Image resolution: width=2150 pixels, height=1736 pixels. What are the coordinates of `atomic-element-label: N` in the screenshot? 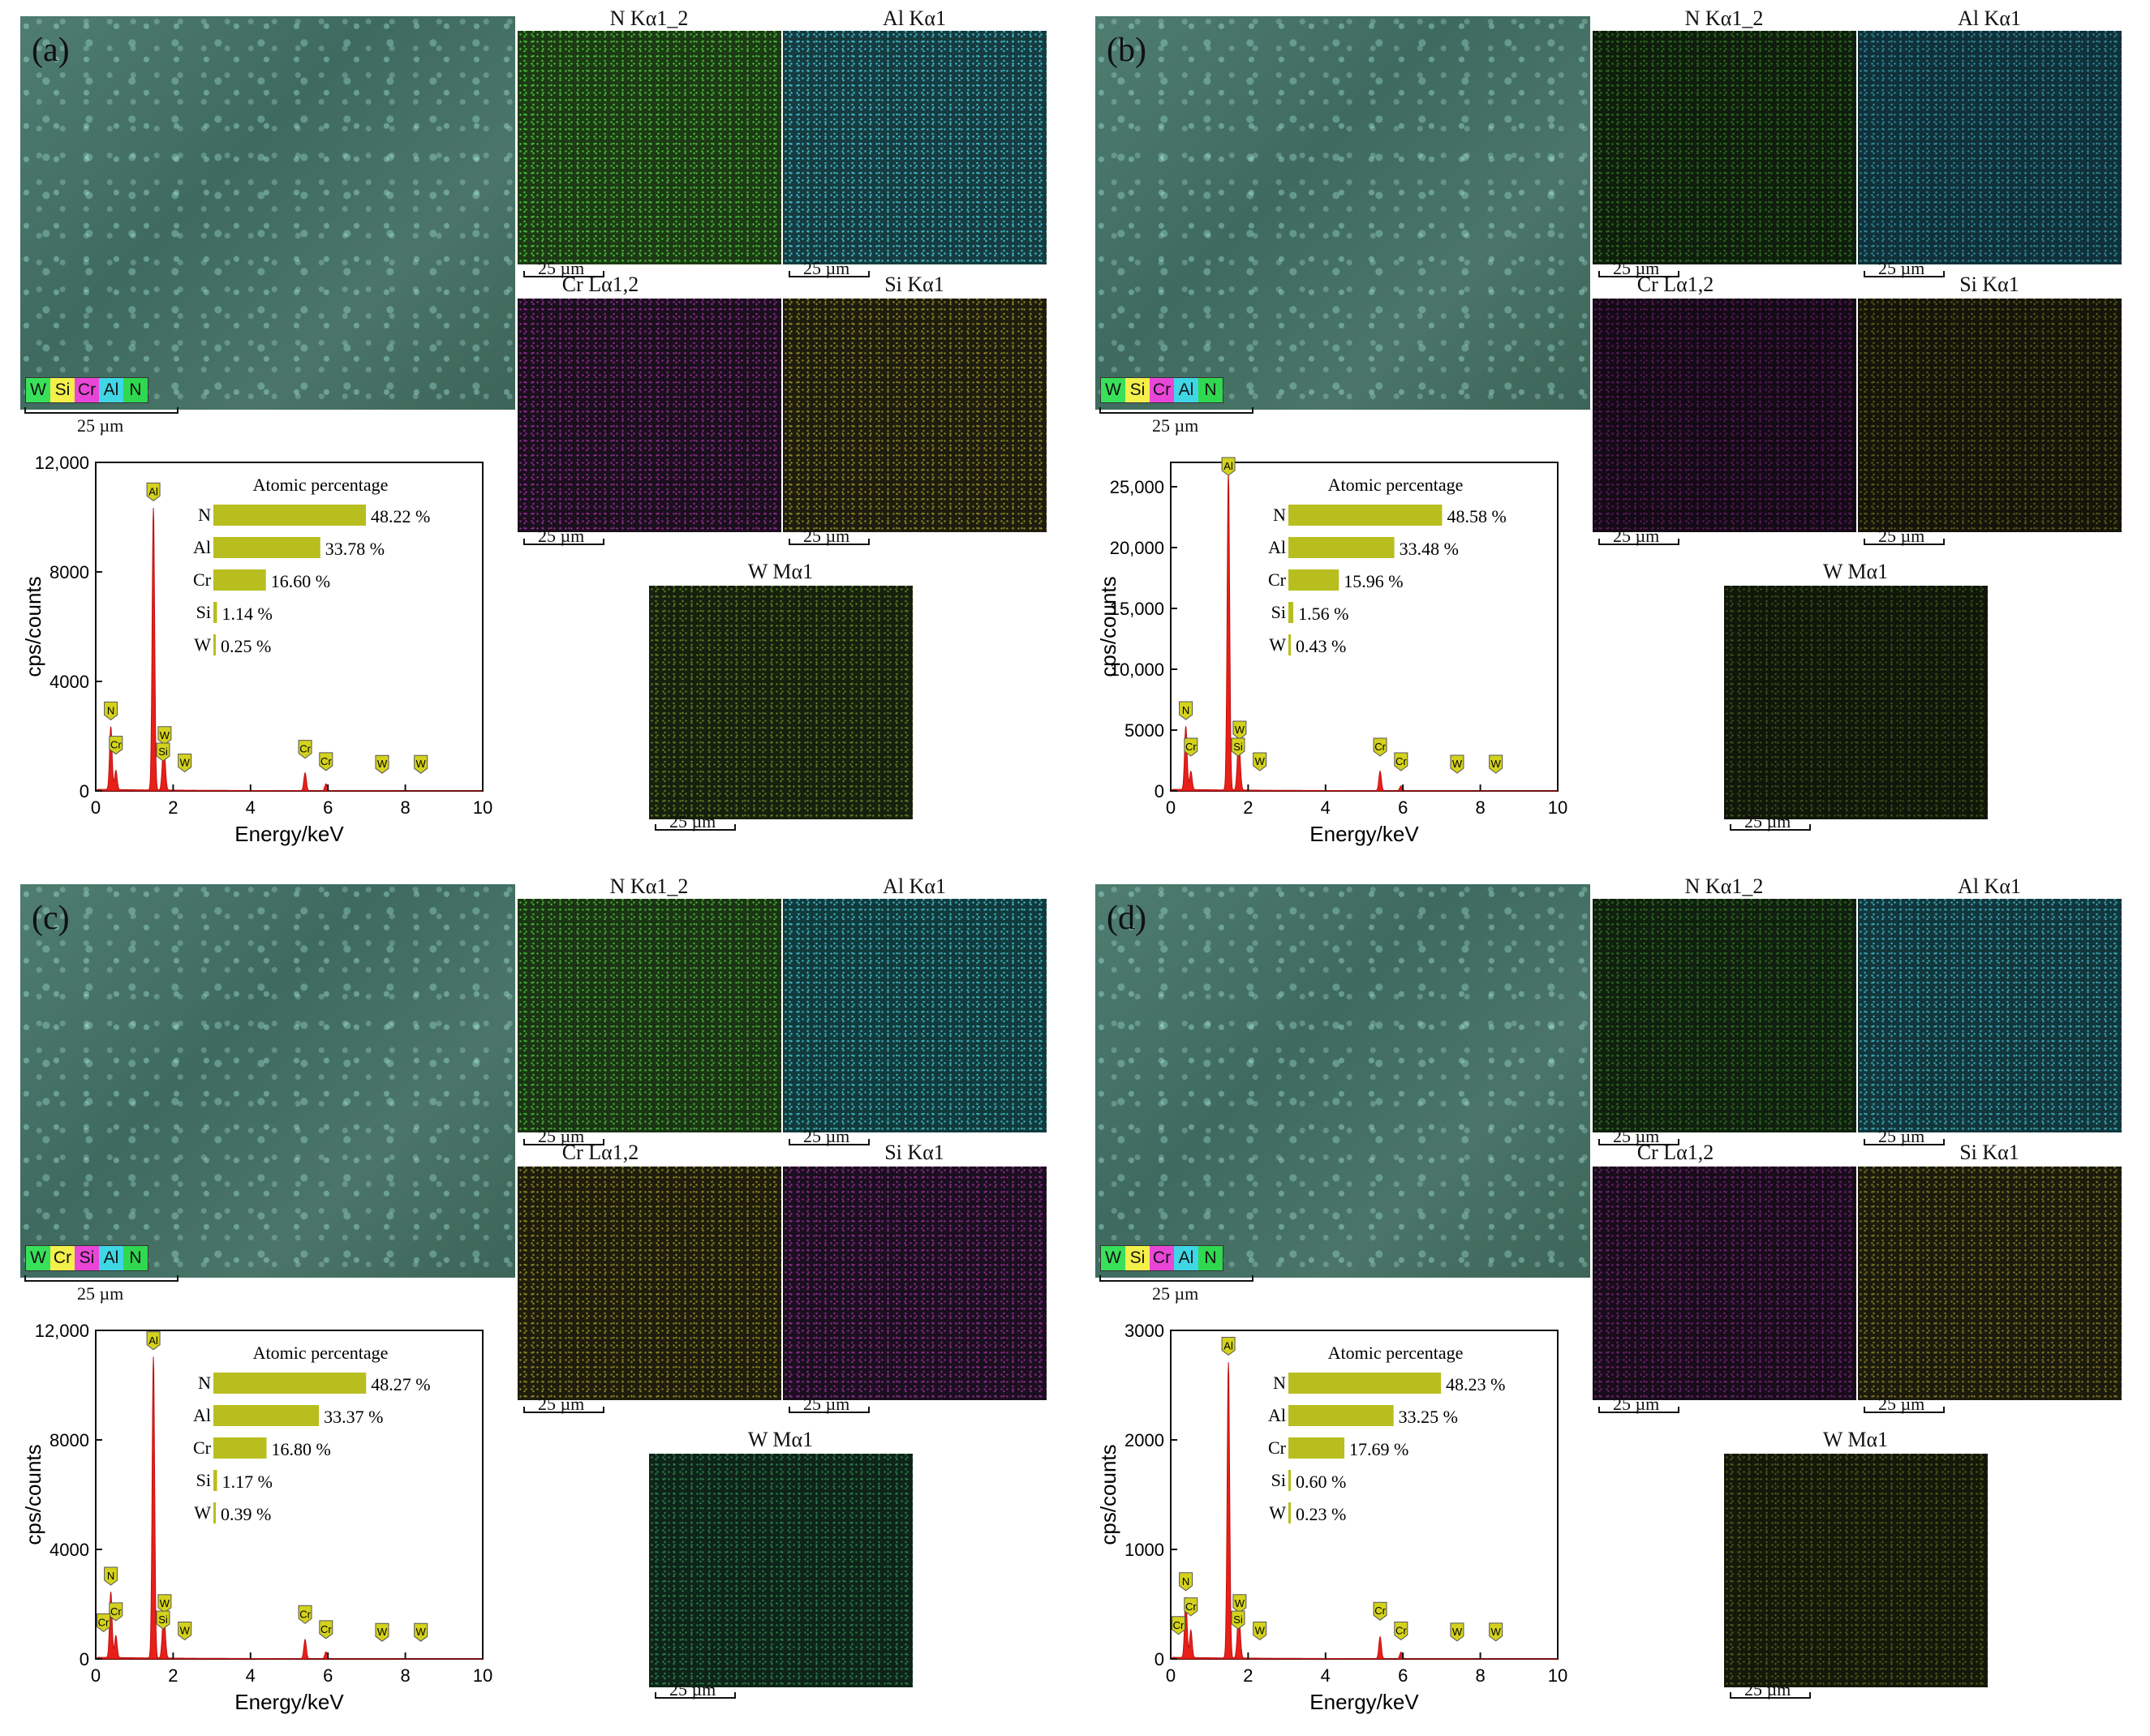 It's located at (204, 515).